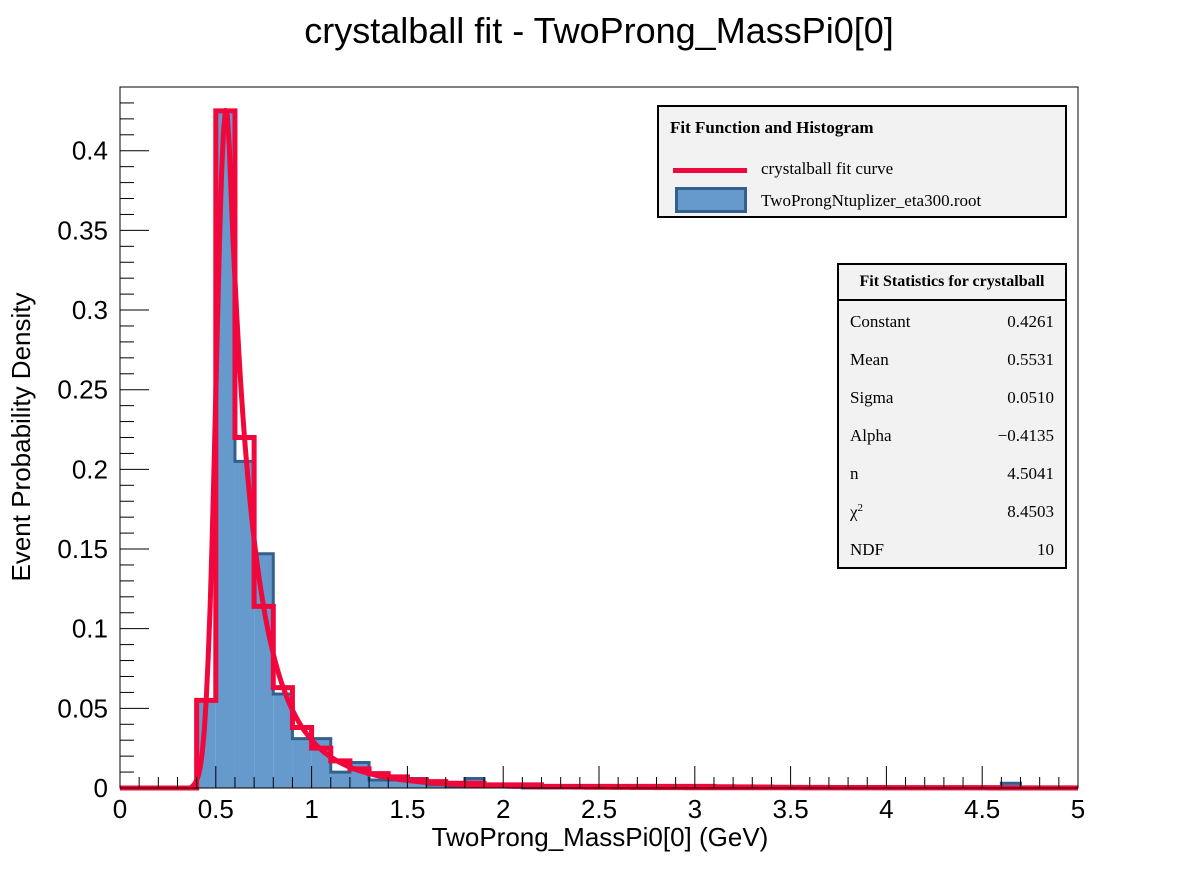  I want to click on x-tick-label: 0.5, so click(216, 809).